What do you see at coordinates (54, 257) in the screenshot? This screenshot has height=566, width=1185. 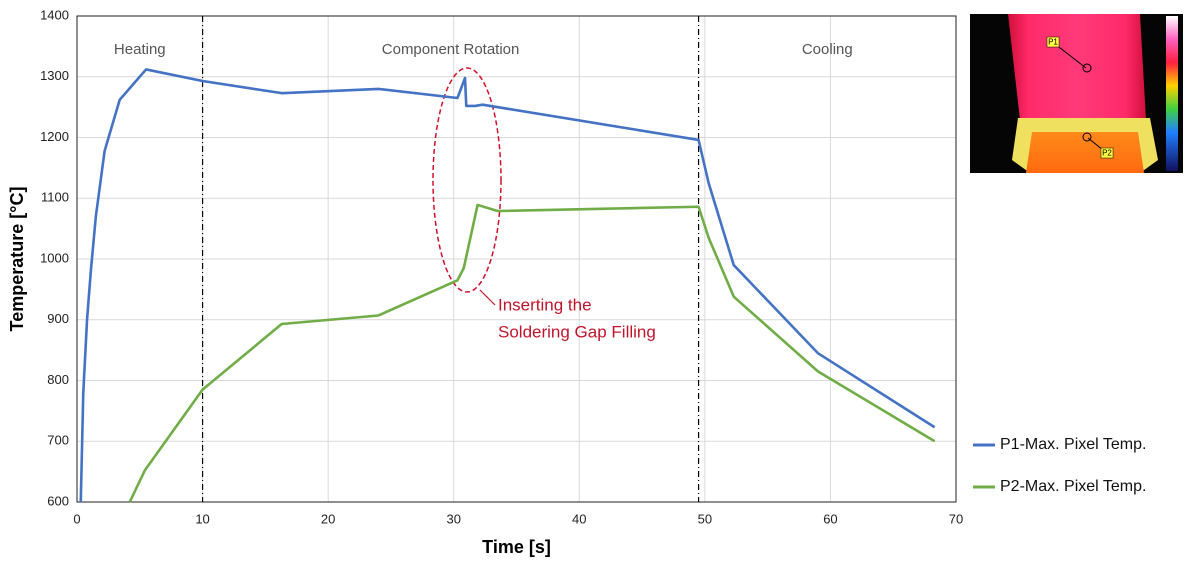 I see `y-tick-label: 1000` at bounding box center [54, 257].